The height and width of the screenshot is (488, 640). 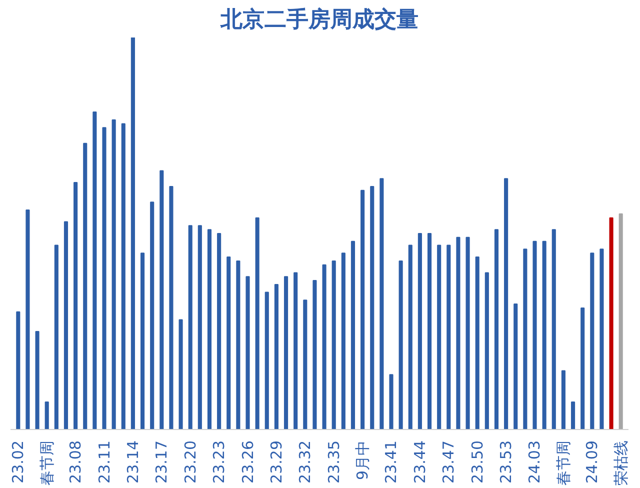 What do you see at coordinates (319, 19) in the screenshot?
I see `chart-title: 北京二手房周成交量` at bounding box center [319, 19].